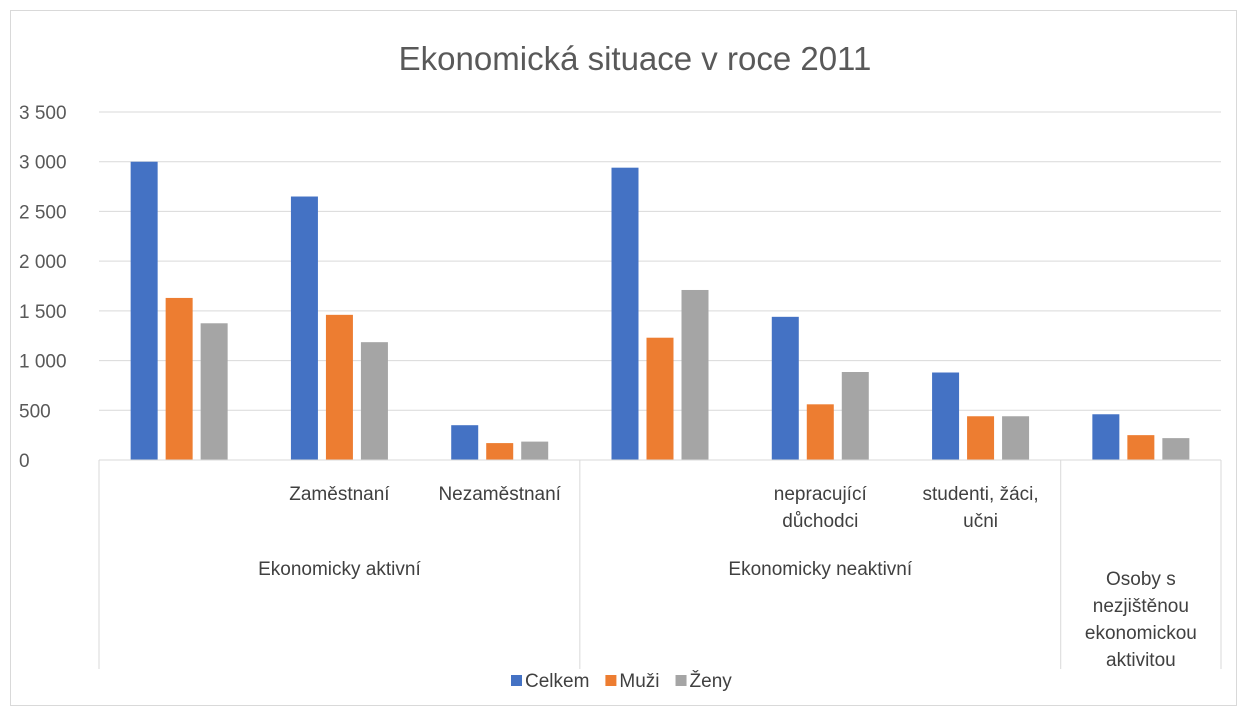  I want to click on category-label: studenti, žáci, učni, so click(980, 508).